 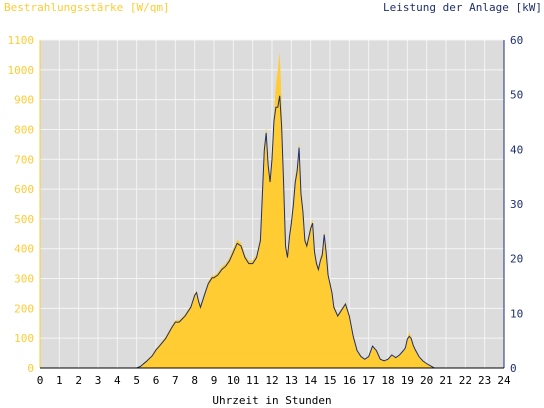 What do you see at coordinates (252, 380) in the screenshot?
I see `x-tick-label: 11` at bounding box center [252, 380].